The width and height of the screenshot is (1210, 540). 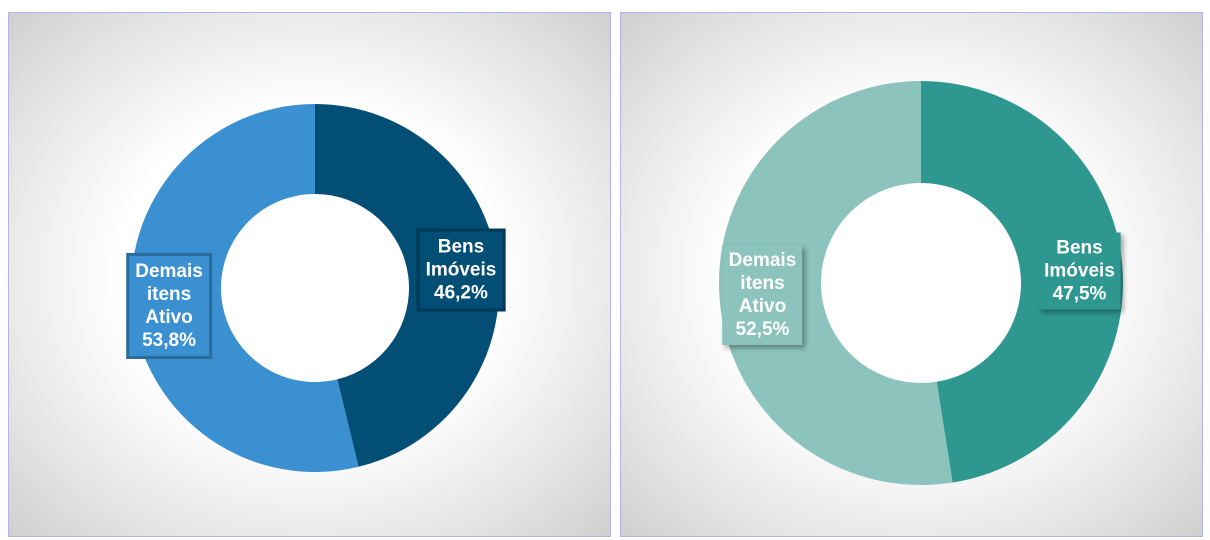 I want to click on data-label: Demais itens Ativo 52,5%, so click(x=762, y=295).